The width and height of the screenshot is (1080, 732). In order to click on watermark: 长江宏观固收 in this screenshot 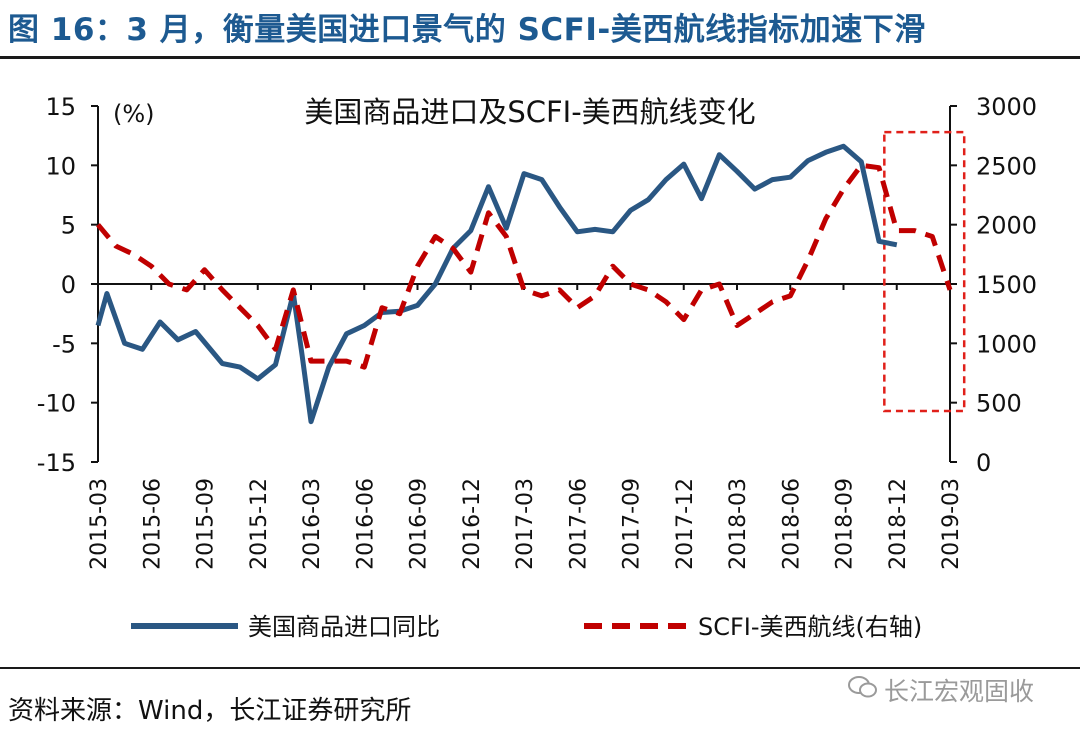, I will do `click(941, 690)`.